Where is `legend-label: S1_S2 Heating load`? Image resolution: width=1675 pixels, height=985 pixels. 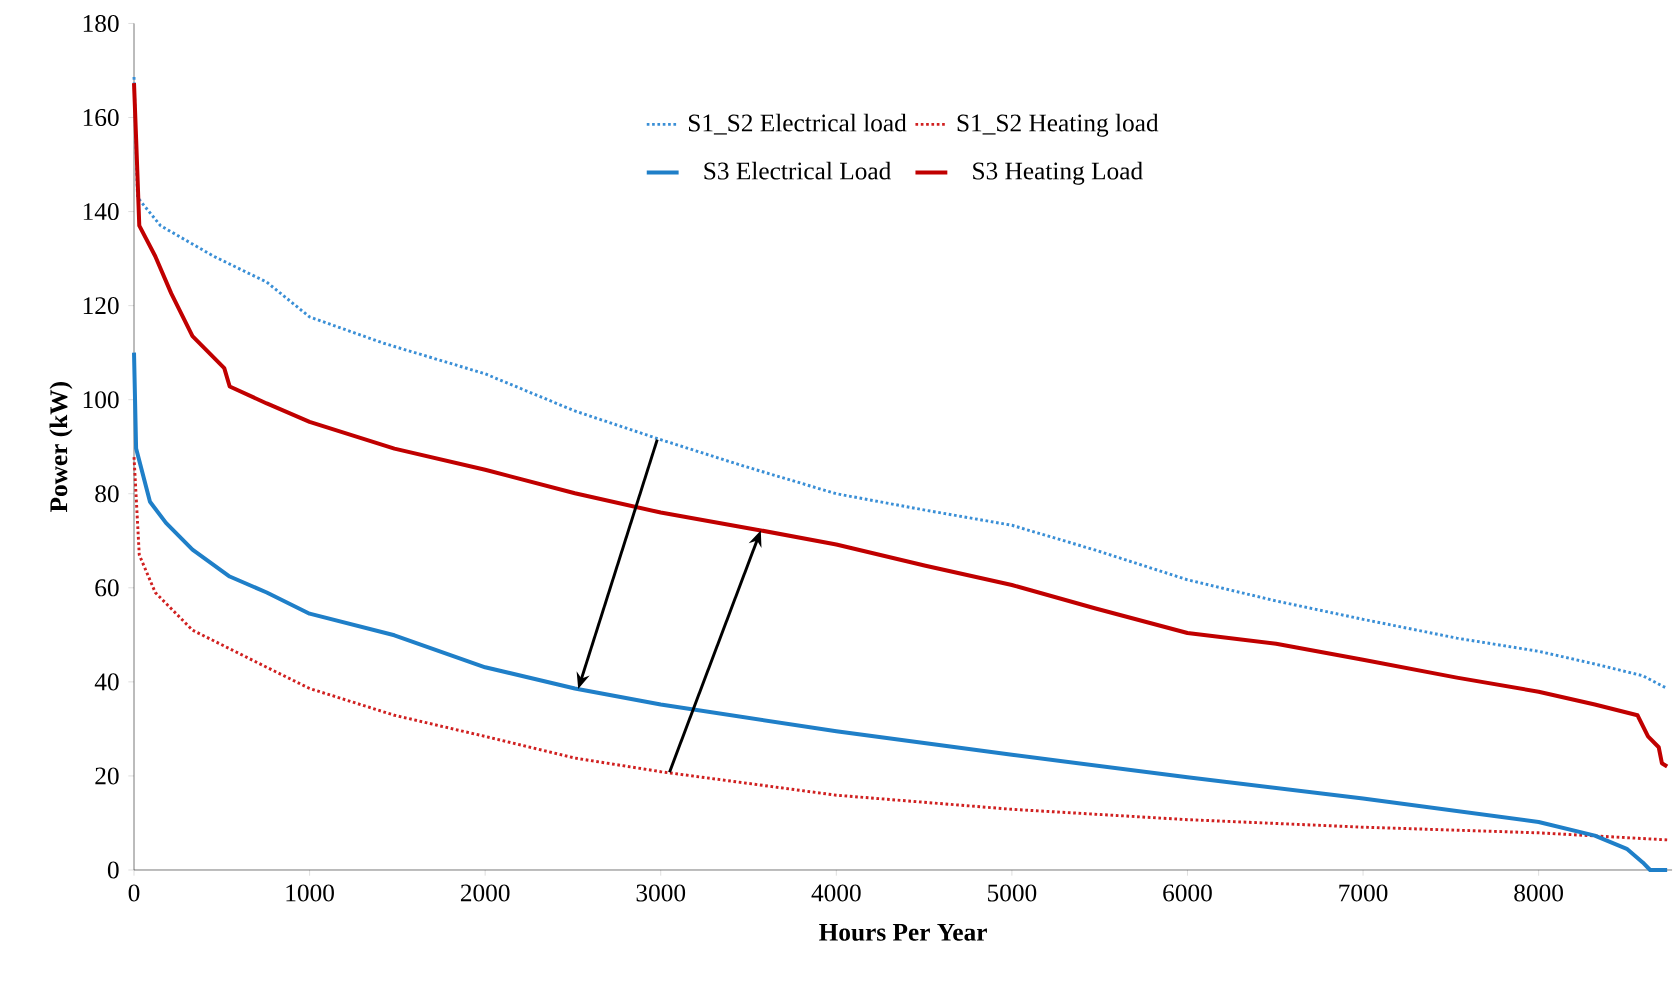 legend-label: S1_S2 Heating load is located at coordinates (1058, 125).